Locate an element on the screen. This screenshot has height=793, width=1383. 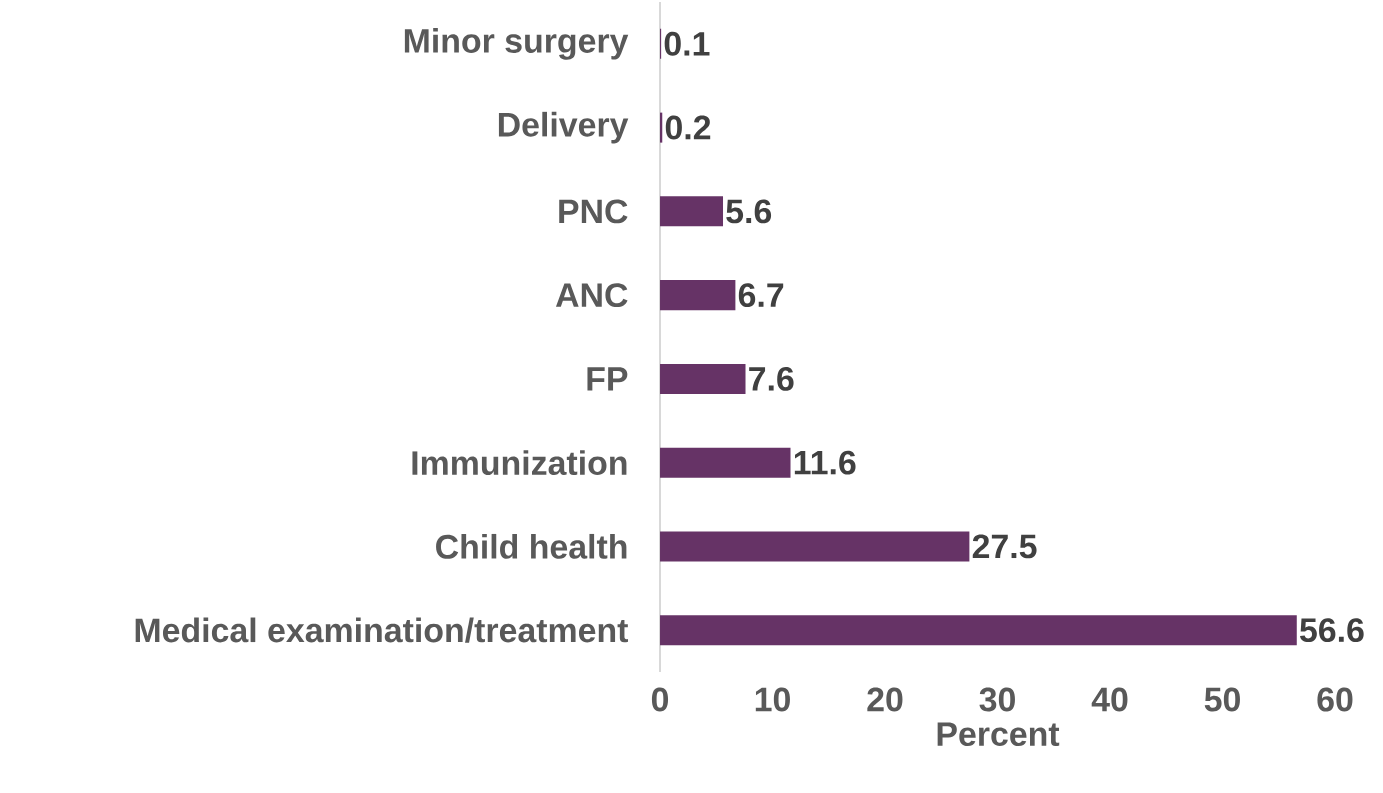
x-tick-label: 60 is located at coordinates (1335, 699).